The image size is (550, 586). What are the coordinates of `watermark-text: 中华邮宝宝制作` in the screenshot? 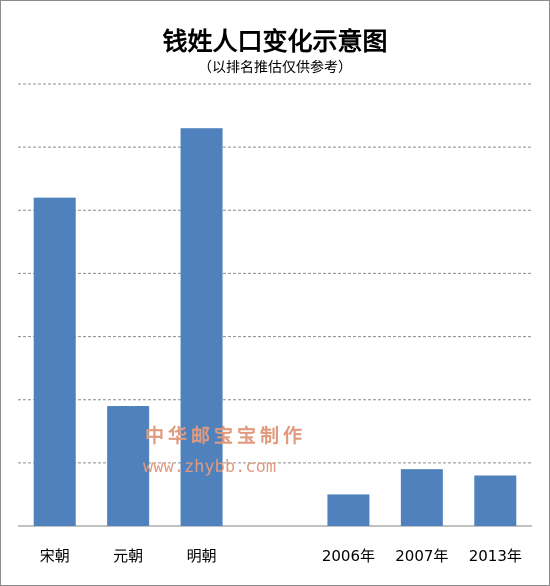 It's located at (225, 435).